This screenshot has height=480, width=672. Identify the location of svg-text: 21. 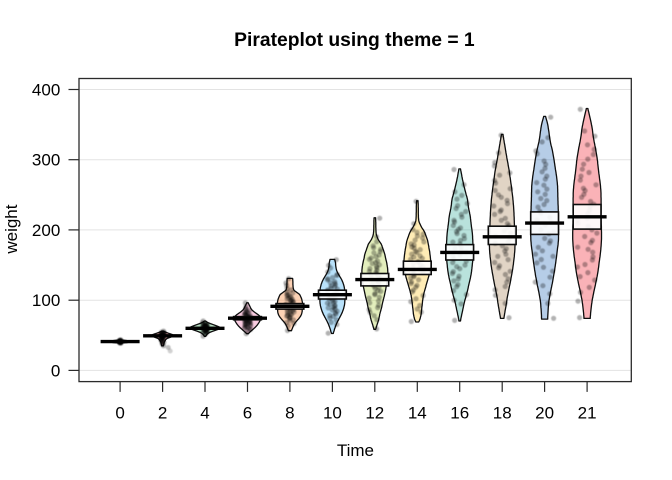
(587, 413).